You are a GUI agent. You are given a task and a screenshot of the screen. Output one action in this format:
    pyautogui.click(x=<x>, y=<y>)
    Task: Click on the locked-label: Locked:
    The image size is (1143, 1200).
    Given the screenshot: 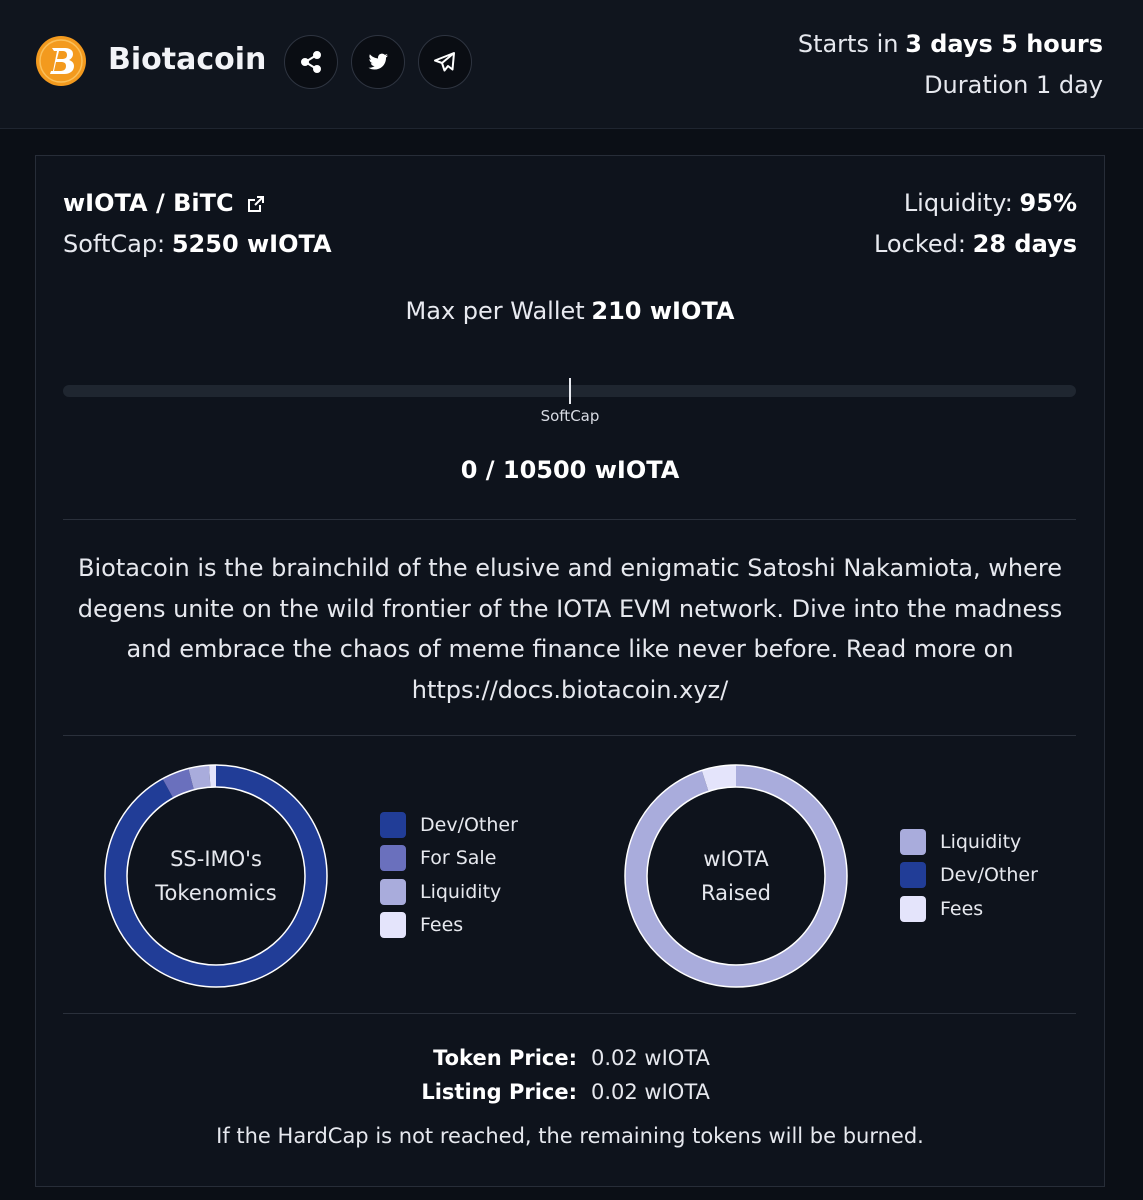 What is the action you would take?
    pyautogui.click(x=919, y=244)
    